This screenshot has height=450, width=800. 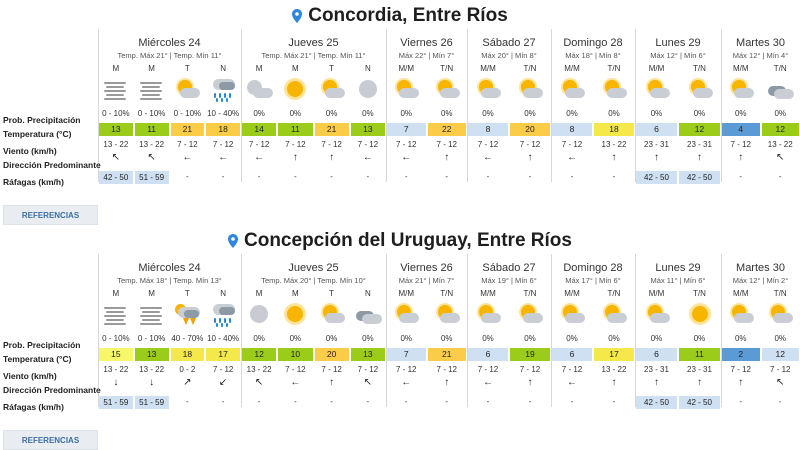 What do you see at coordinates (780, 354) in the screenshot?
I see `temperature-cell: 12` at bounding box center [780, 354].